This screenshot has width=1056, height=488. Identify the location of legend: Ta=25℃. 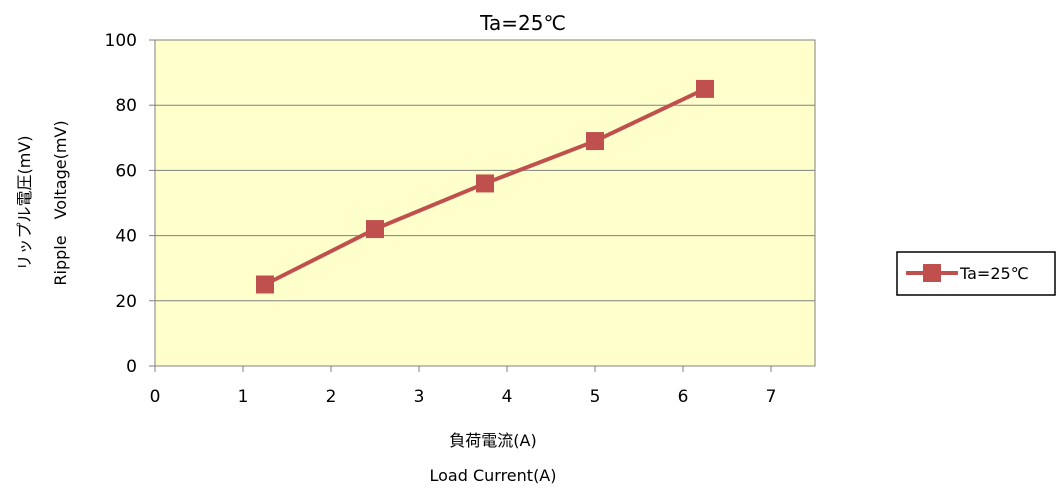
(976, 273).